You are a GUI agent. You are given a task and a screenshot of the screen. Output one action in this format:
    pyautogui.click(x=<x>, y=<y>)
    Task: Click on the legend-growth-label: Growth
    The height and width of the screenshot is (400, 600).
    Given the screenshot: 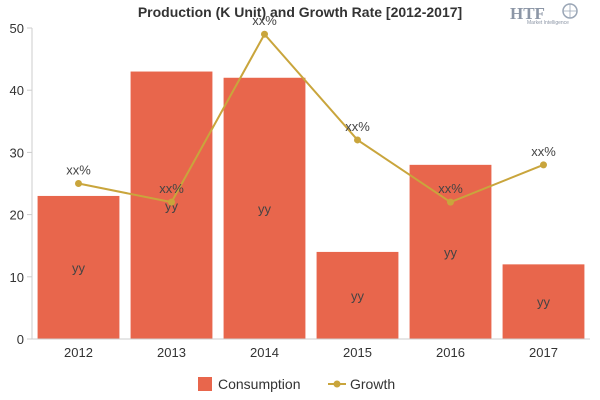 What is the action you would take?
    pyautogui.click(x=372, y=384)
    